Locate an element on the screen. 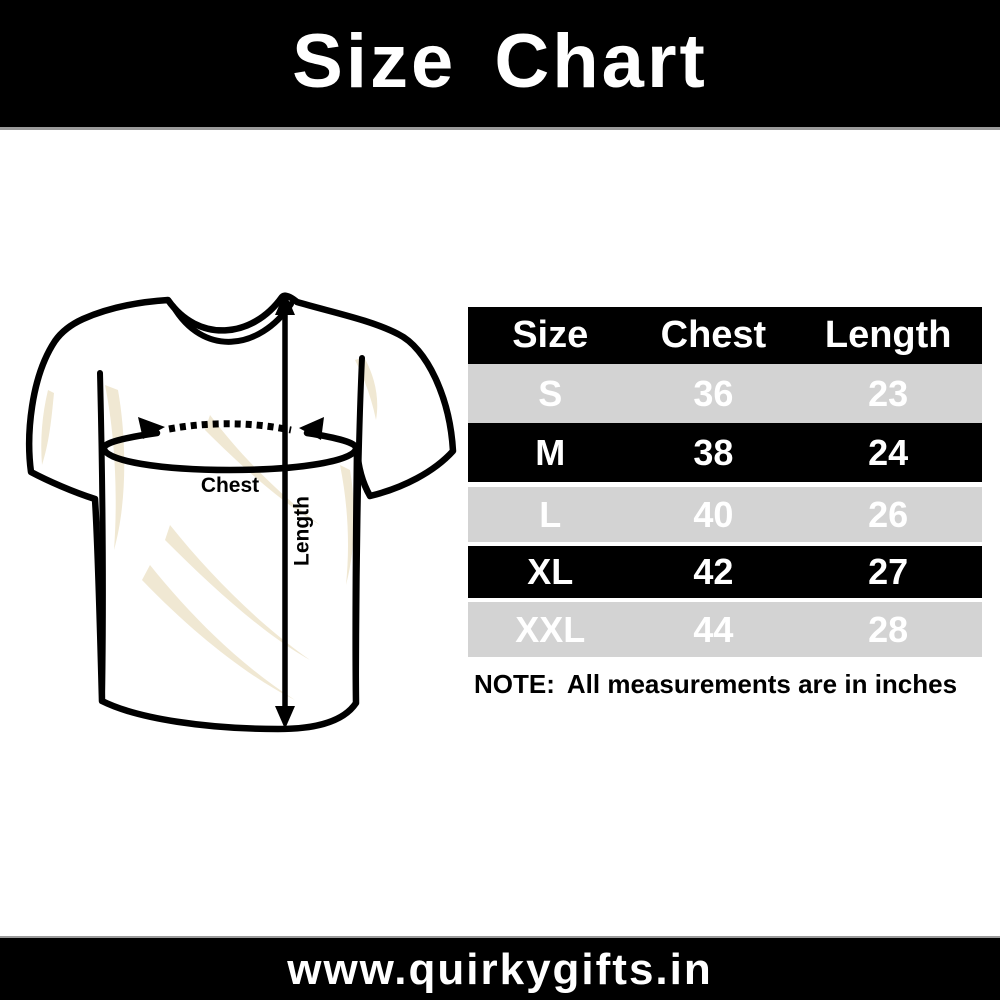  note-label: NOTE: is located at coordinates (514, 684).